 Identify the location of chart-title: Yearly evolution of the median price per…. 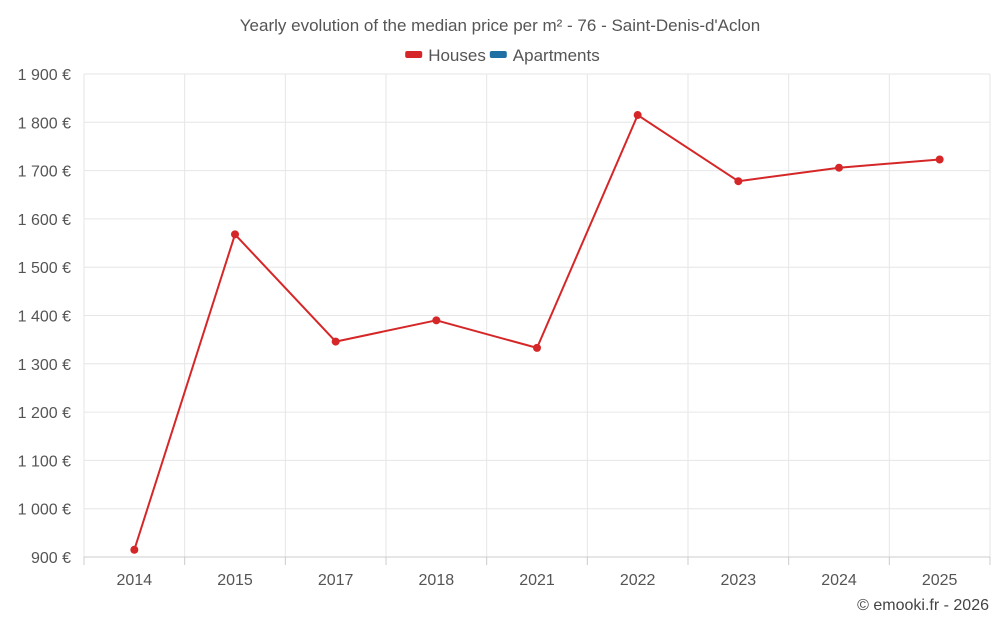
(500, 25).